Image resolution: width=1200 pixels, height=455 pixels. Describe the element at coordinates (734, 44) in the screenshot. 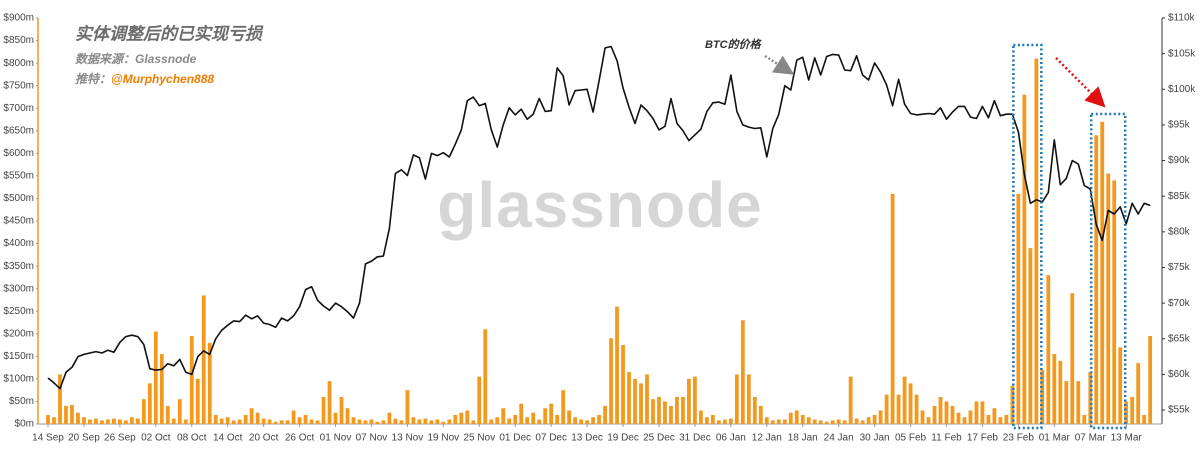

I see `price-annotation: BTC的价格` at that location.